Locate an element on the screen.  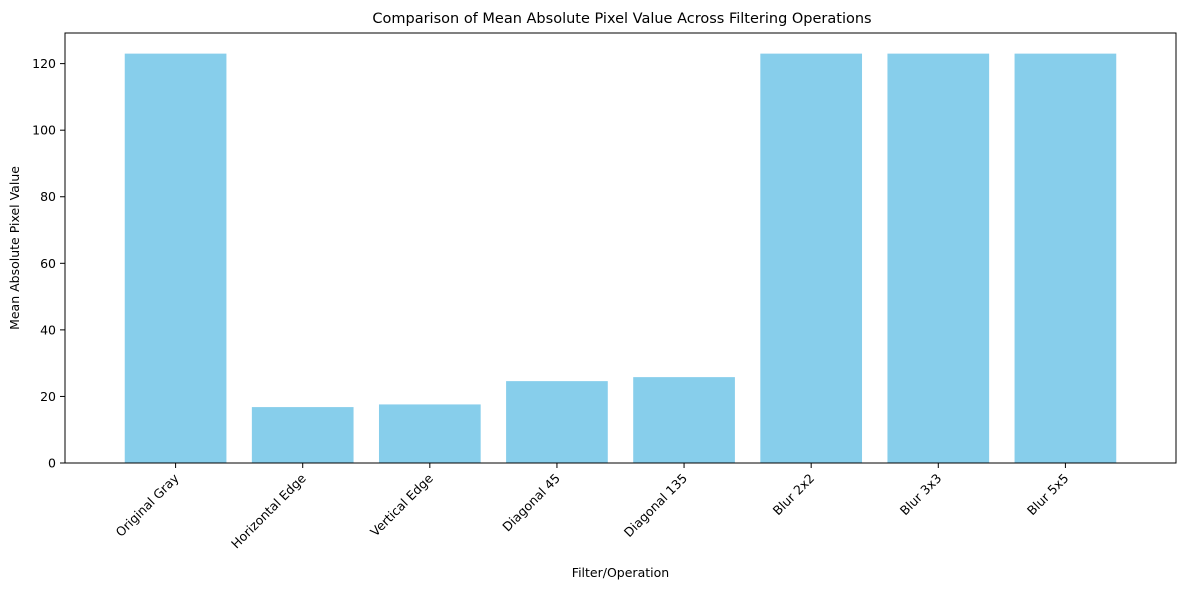
y-tick-label: 120 is located at coordinates (44, 63).